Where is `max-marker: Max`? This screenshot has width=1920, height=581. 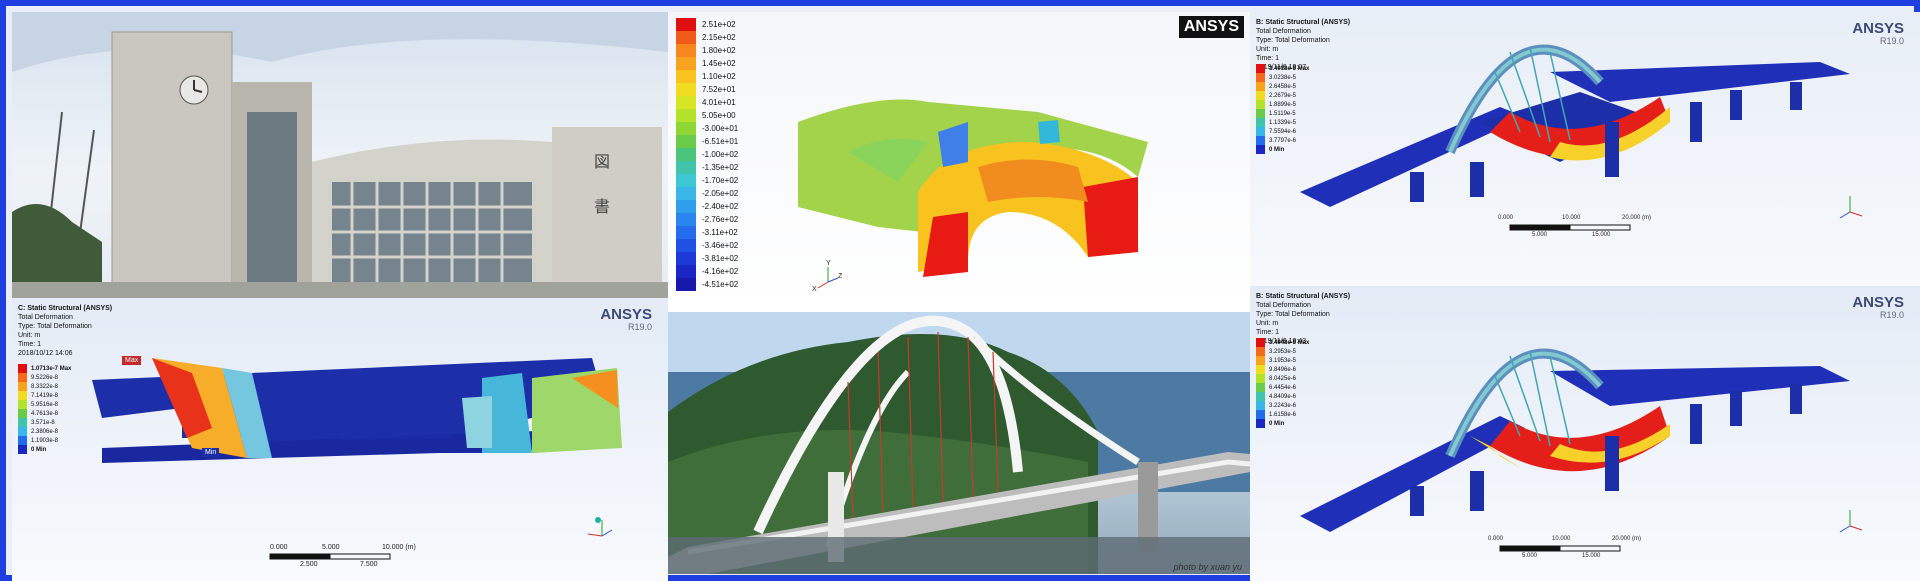
max-marker: Max is located at coordinates (132, 360).